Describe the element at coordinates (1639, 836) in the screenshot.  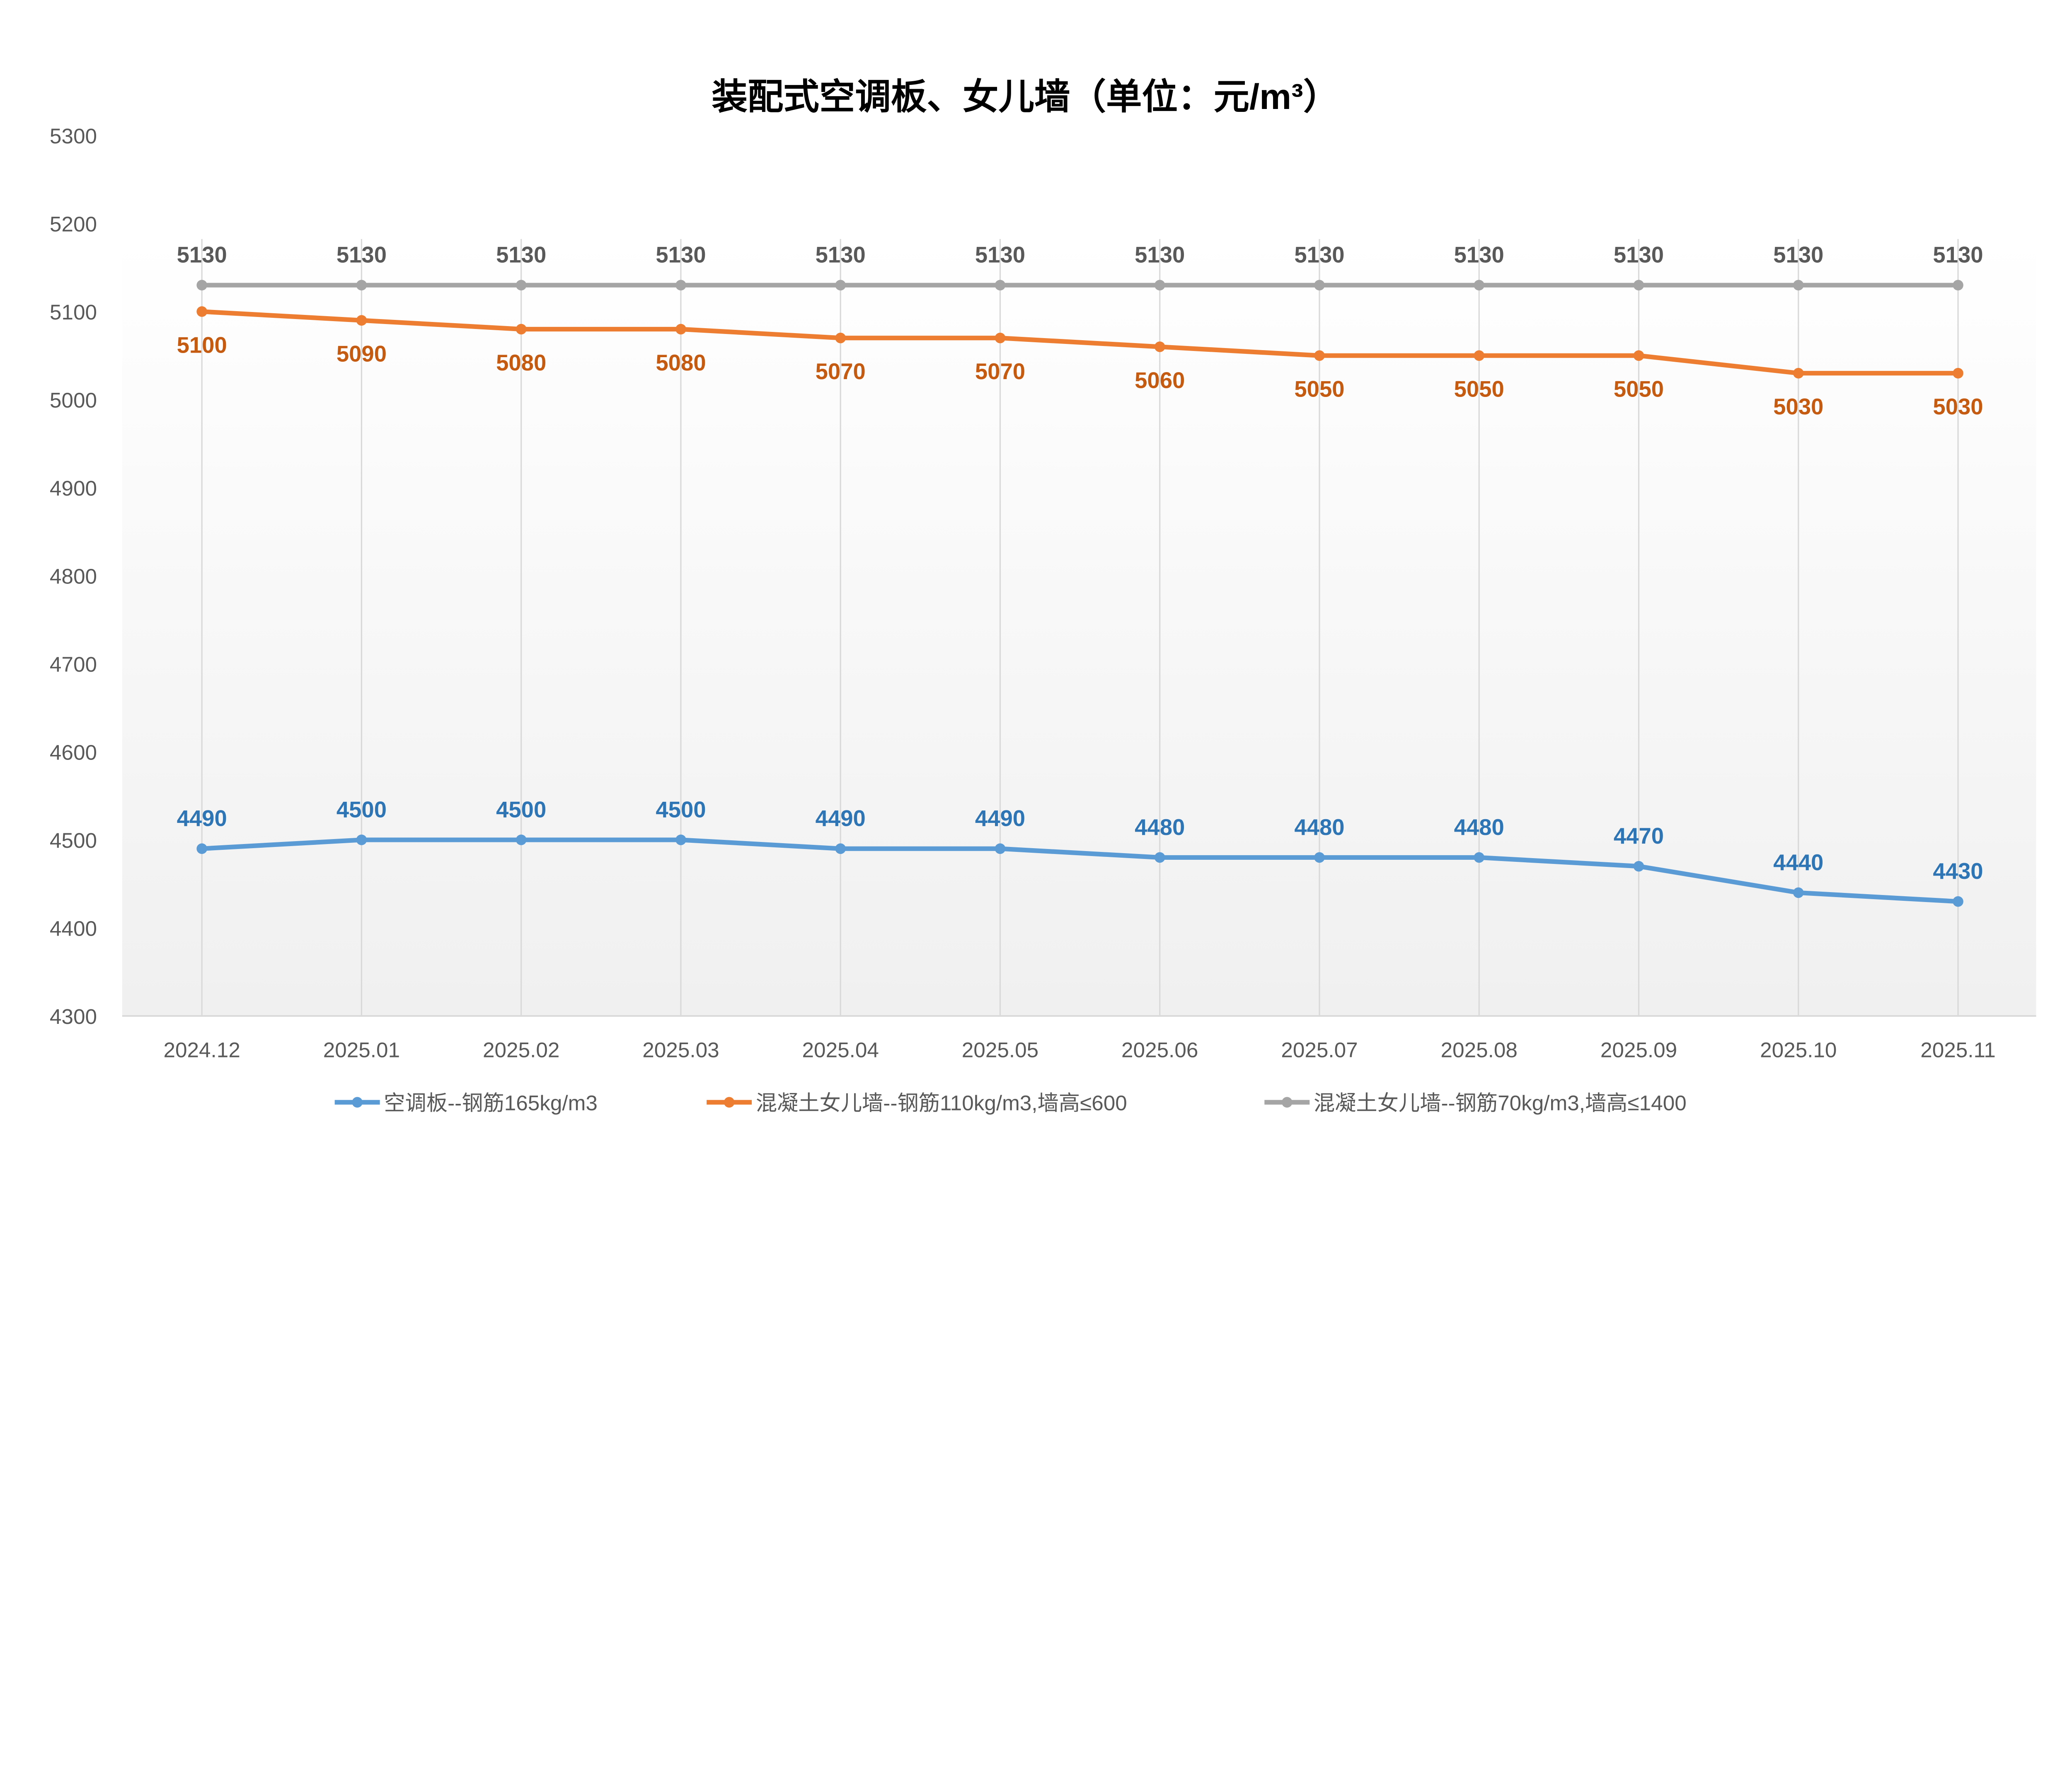
I see `data-label: 4470` at that location.